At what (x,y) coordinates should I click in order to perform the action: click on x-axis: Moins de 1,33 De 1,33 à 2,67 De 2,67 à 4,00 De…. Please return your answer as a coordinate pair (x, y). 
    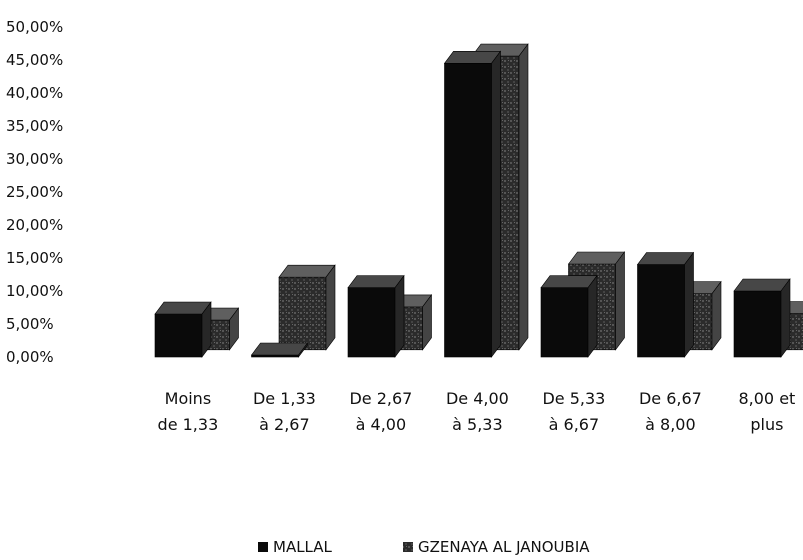
    Looking at the image, I should click on (477, 411).